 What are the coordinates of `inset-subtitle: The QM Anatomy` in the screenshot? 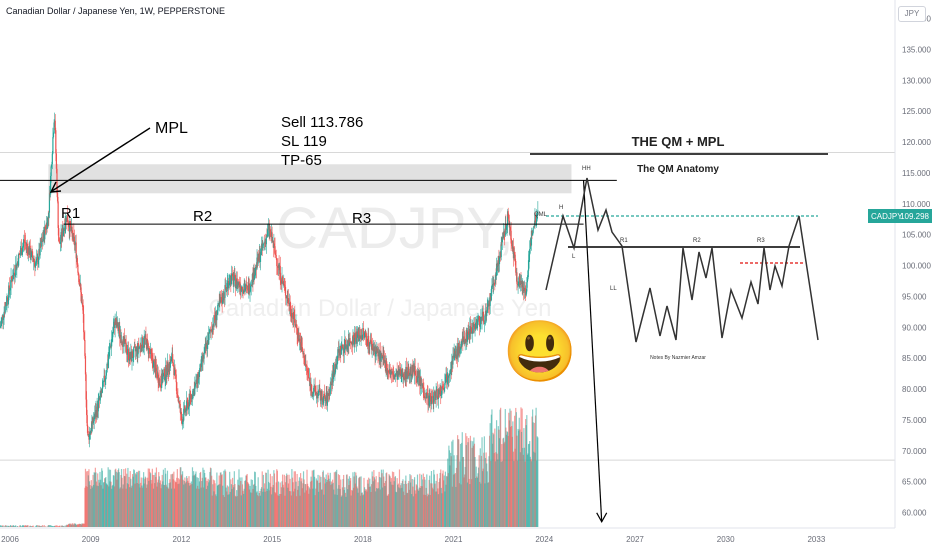 It's located at (678, 169).